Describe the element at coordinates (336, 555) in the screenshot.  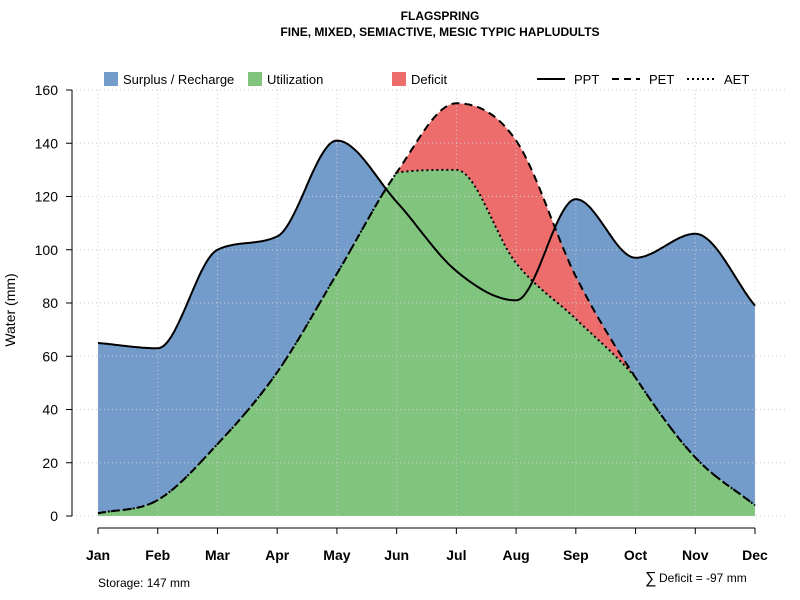
I see `x-tick-label-may: May` at that location.